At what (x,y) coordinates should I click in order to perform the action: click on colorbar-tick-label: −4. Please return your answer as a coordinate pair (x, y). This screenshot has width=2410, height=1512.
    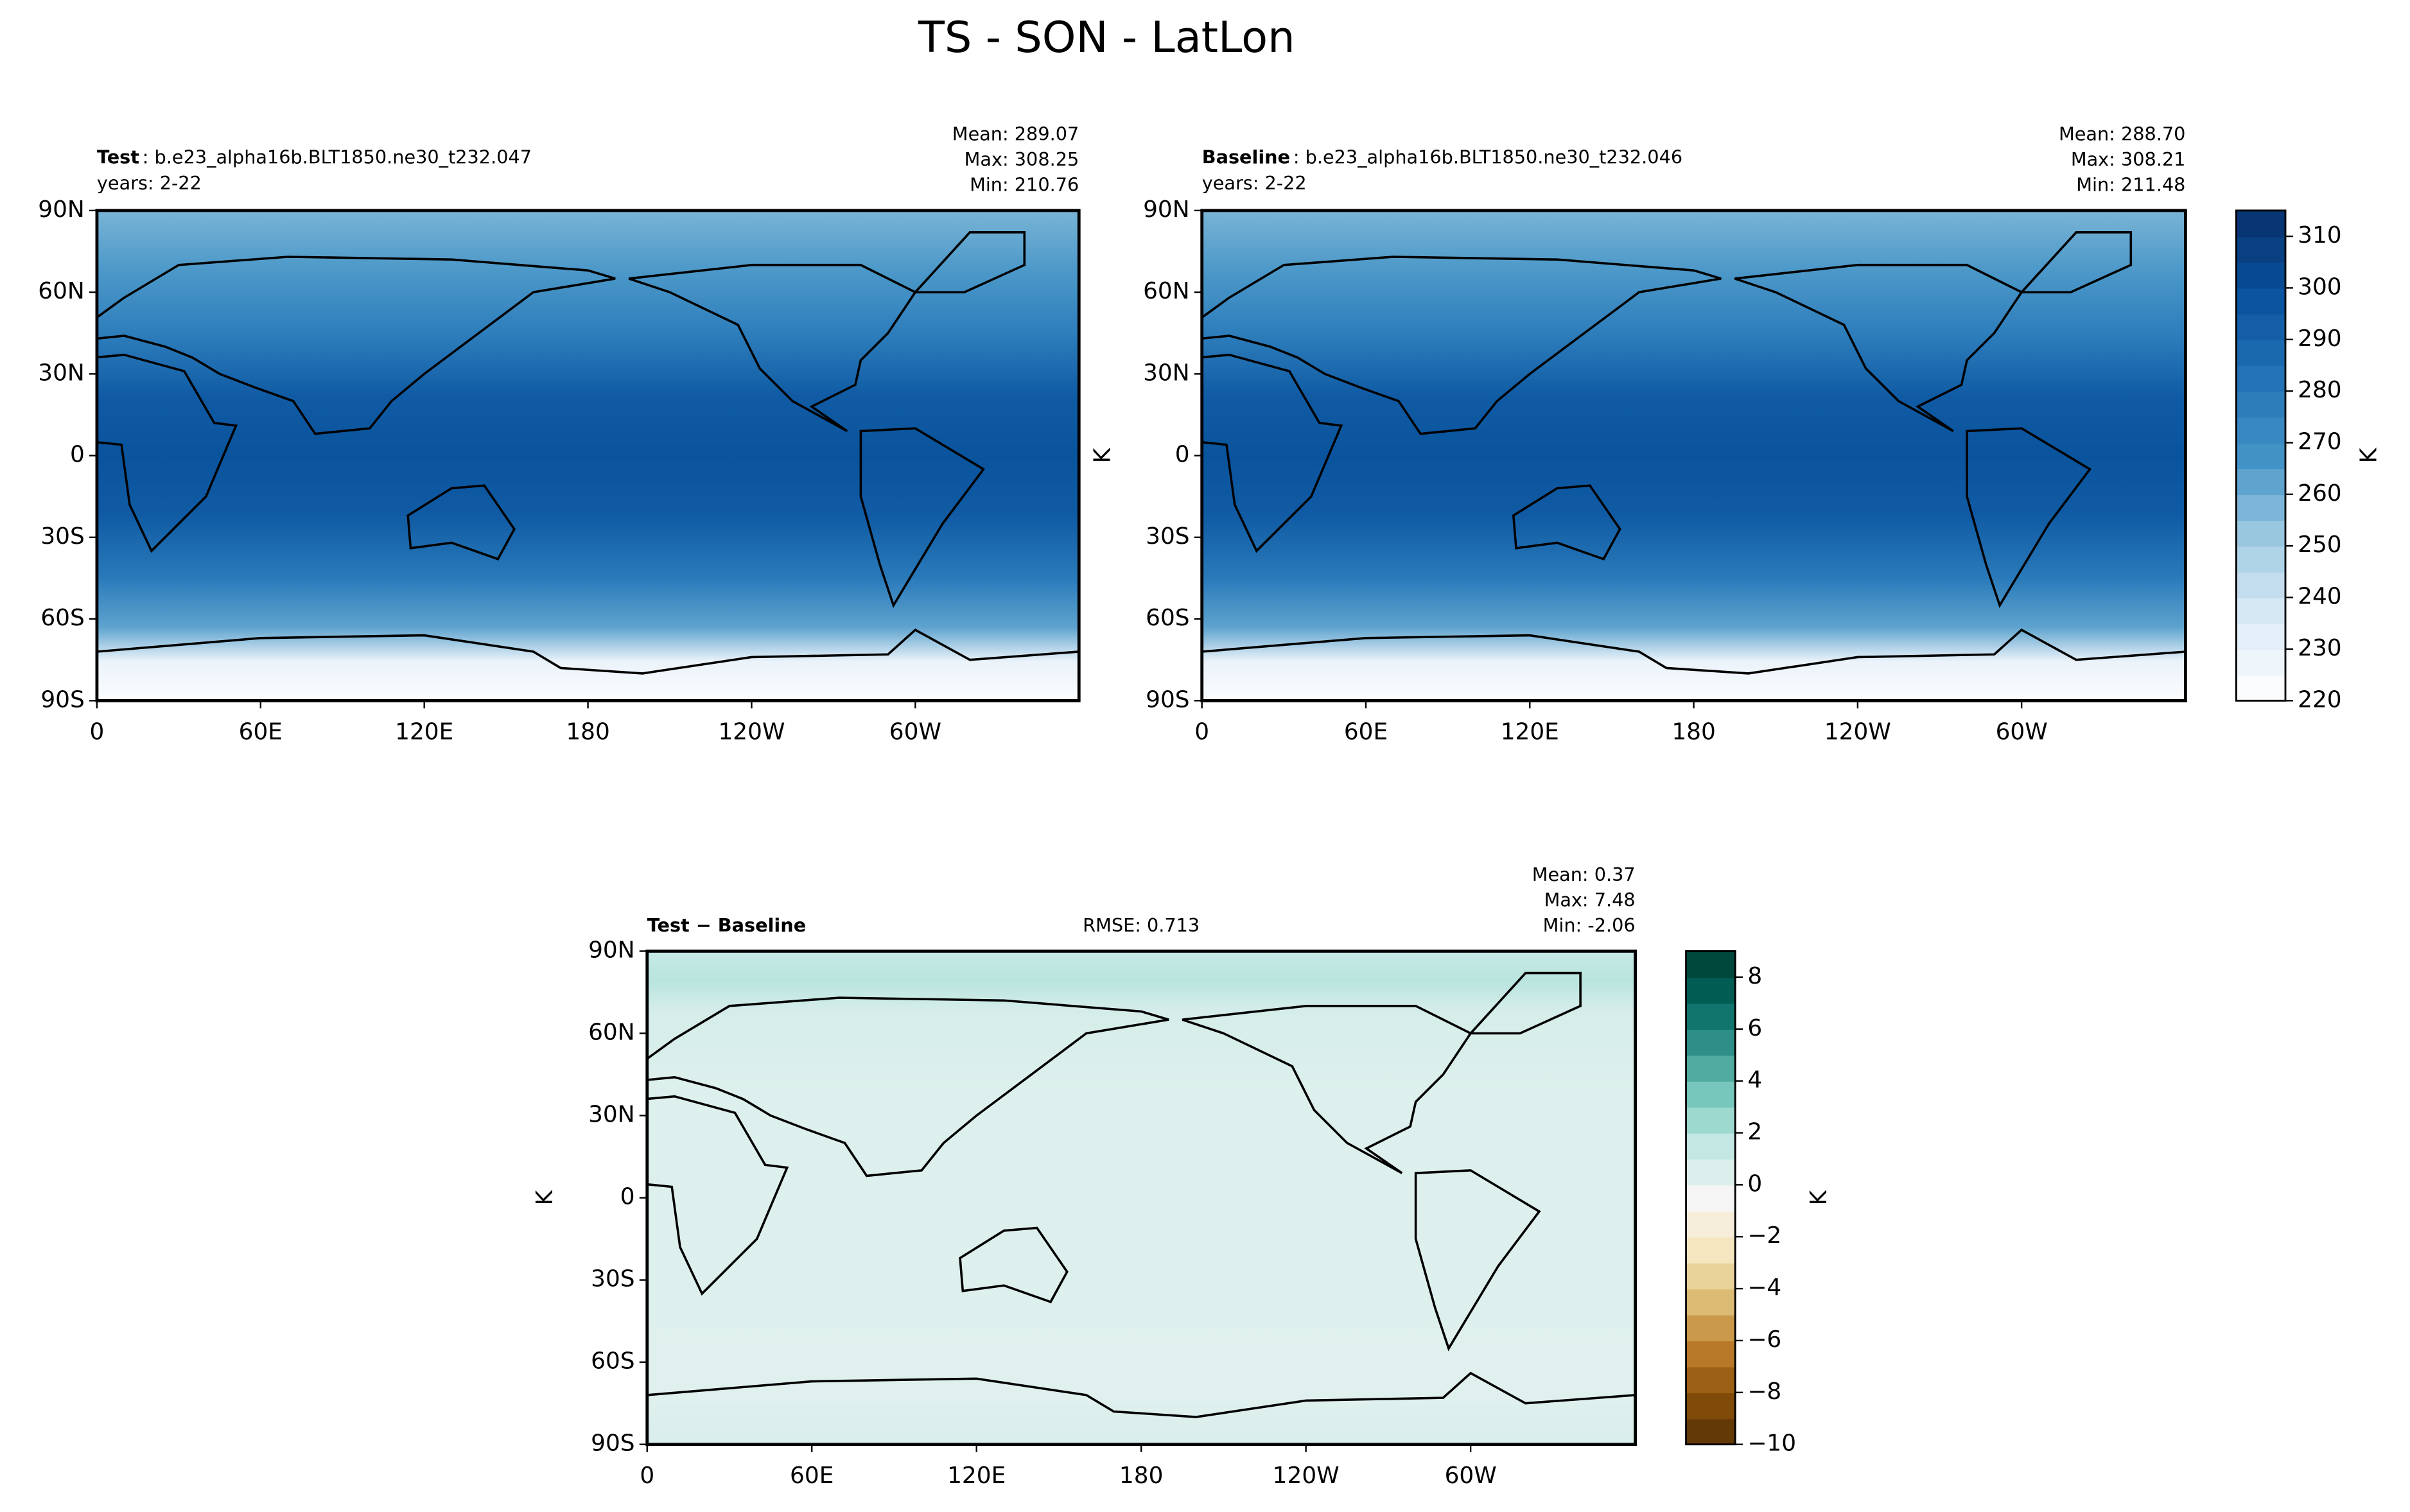
    Looking at the image, I should click on (1764, 1287).